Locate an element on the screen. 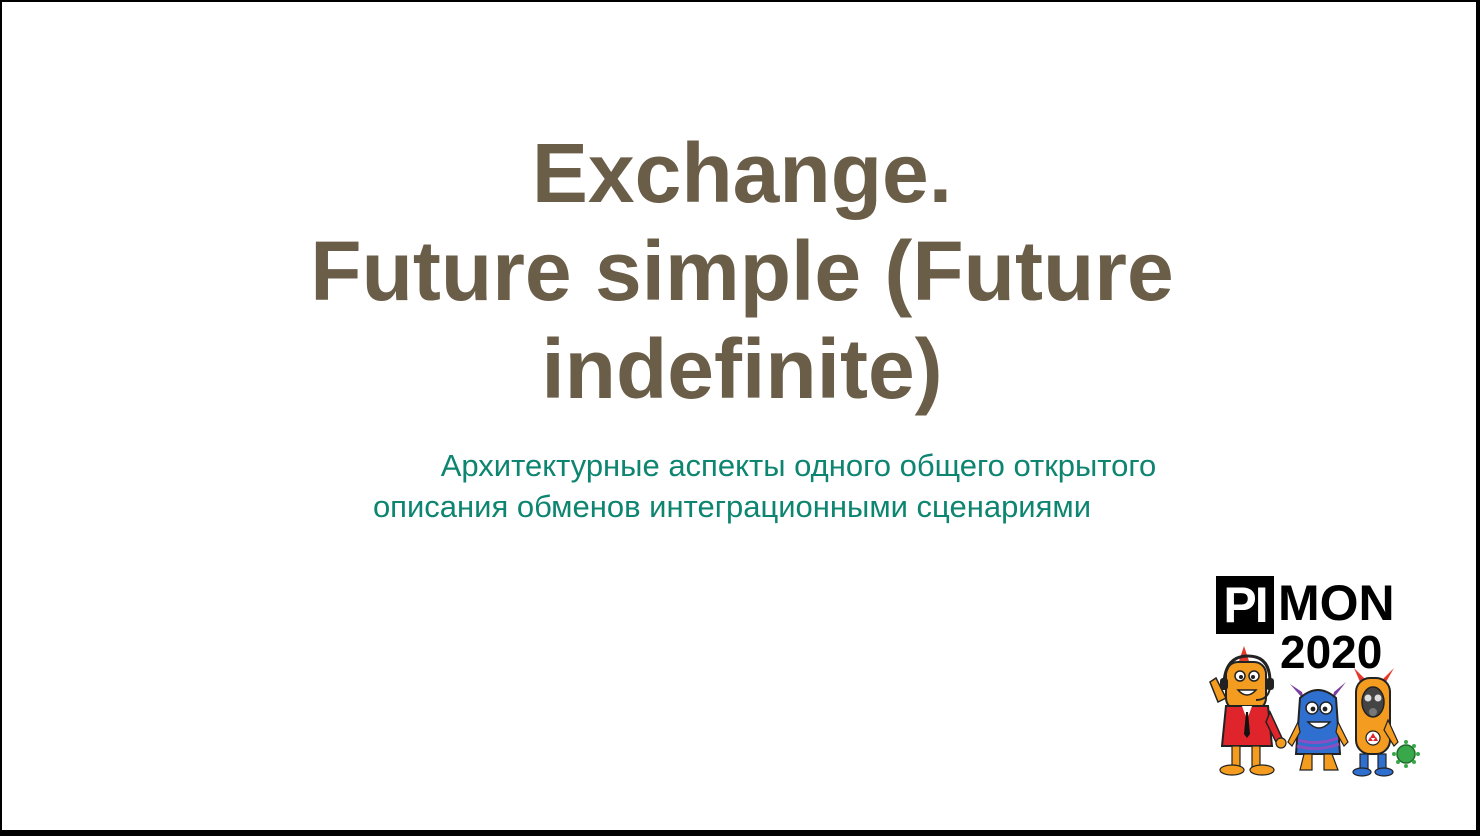  orange-monster-with-headset-icon is located at coordinates (1248, 711).